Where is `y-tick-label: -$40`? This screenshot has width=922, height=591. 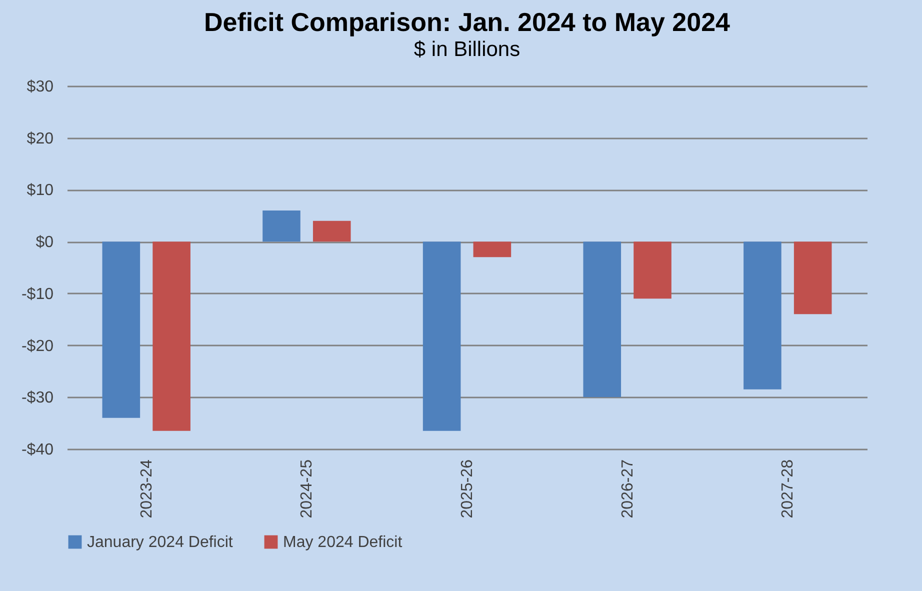
y-tick-label: -$40 is located at coordinates (37, 450).